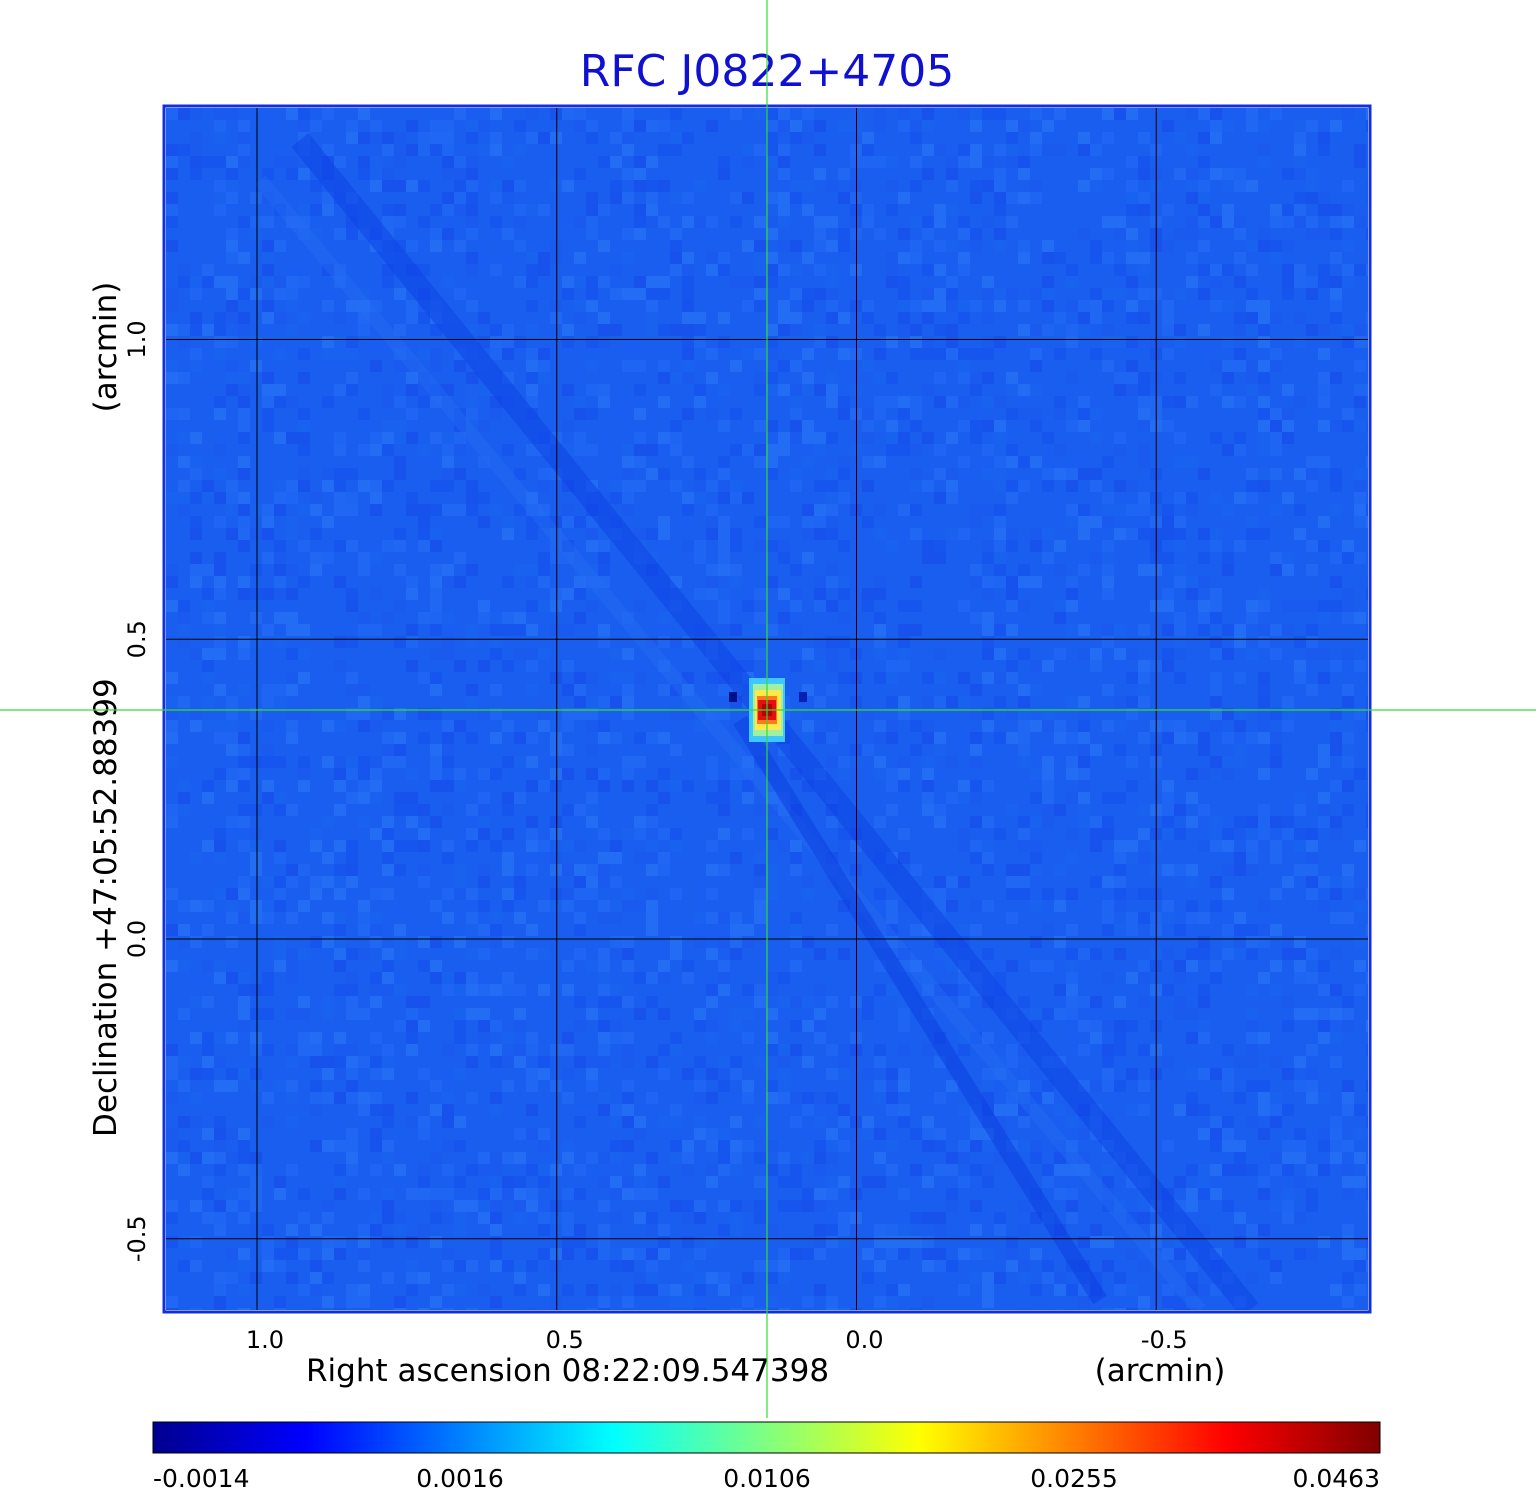 This screenshot has width=1536, height=1511. Describe the element at coordinates (864, 1340) in the screenshot. I see `x-tick-label: 0.0` at that location.